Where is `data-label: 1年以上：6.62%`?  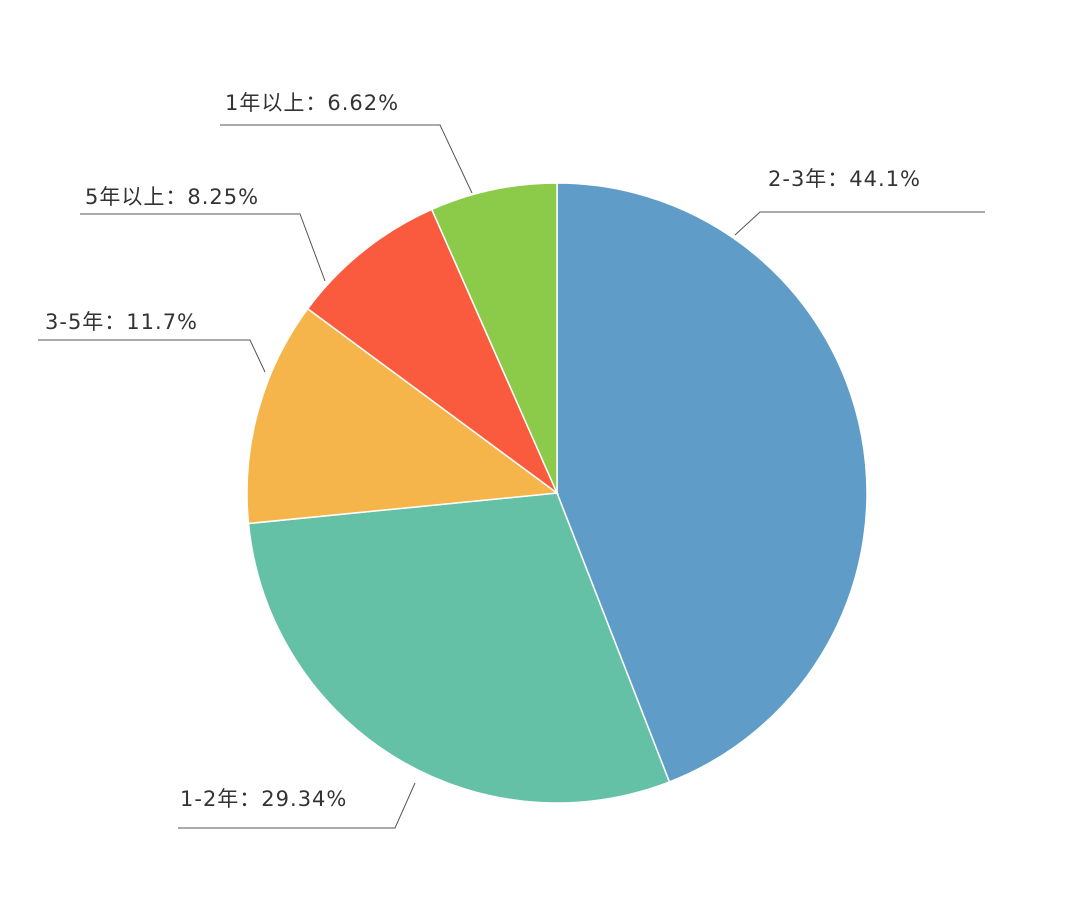
data-label: 1年以上：6.62% is located at coordinates (312, 103).